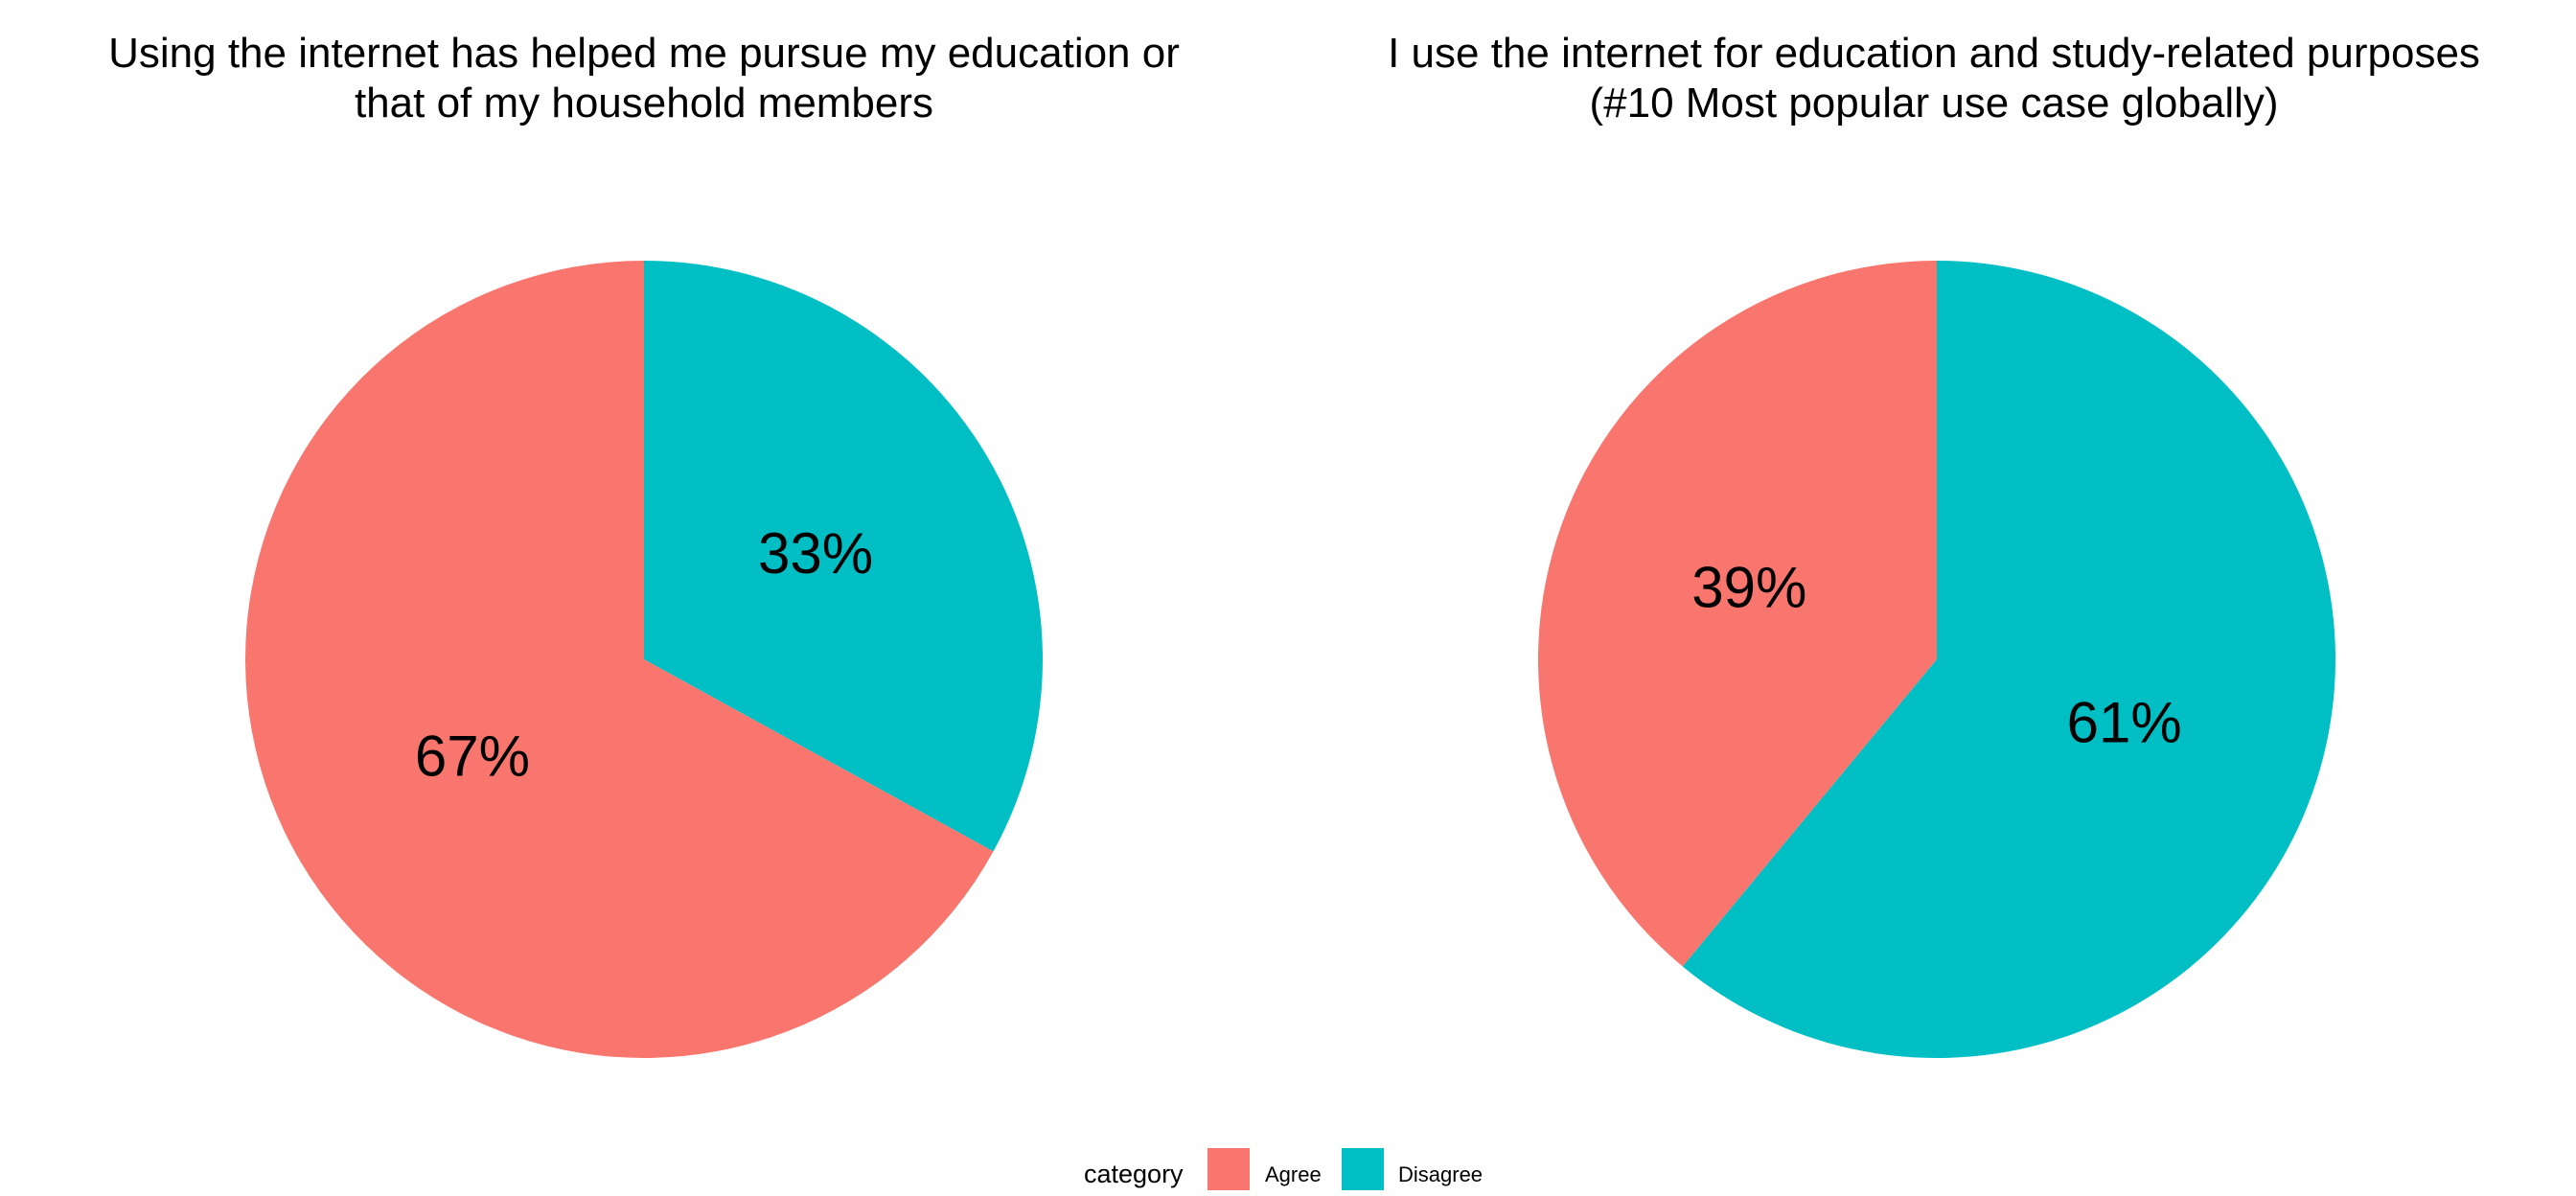  I want to click on pie-slice-1-agree, so click(1737, 614).